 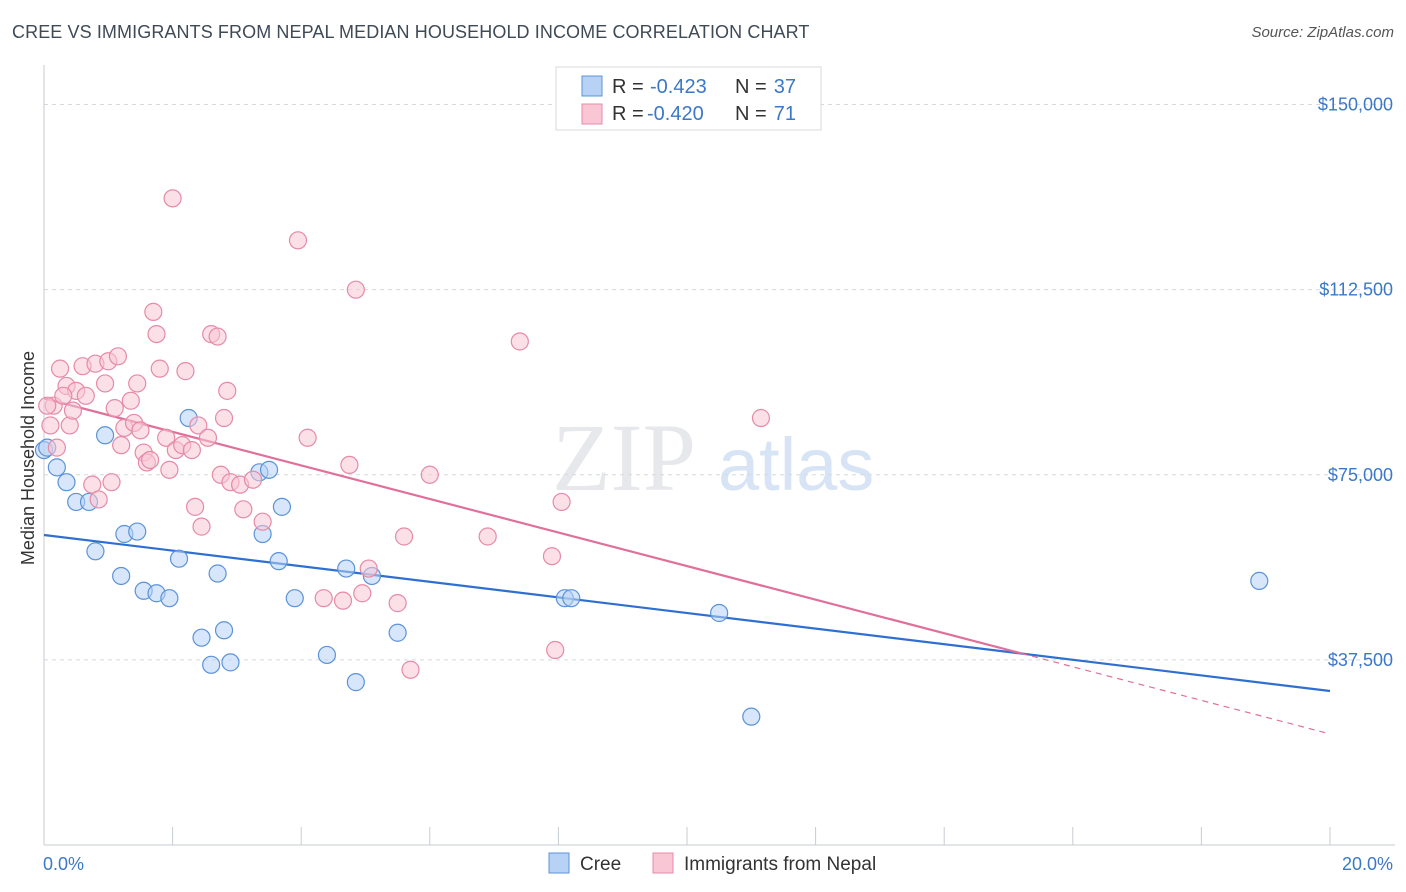 What do you see at coordinates (785, 114) in the screenshot?
I see `legend-n-value-nepal: 71` at bounding box center [785, 114].